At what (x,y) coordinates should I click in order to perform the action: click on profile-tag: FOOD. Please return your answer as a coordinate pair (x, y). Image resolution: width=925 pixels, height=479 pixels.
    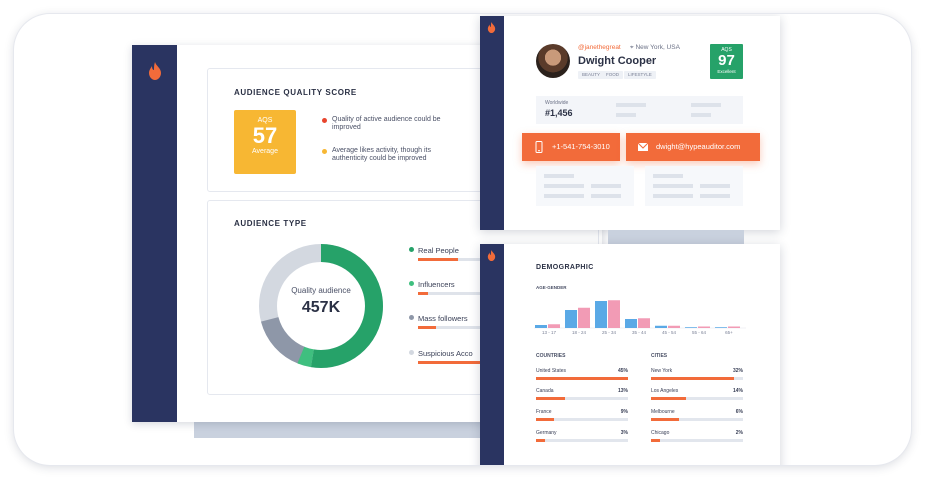
    Looking at the image, I should click on (612, 75).